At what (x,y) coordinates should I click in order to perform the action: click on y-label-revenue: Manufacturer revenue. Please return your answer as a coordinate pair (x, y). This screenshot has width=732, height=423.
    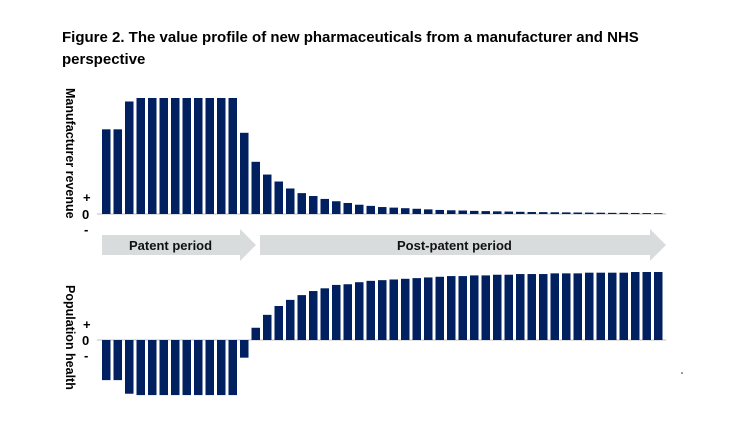
    Looking at the image, I should click on (70, 153).